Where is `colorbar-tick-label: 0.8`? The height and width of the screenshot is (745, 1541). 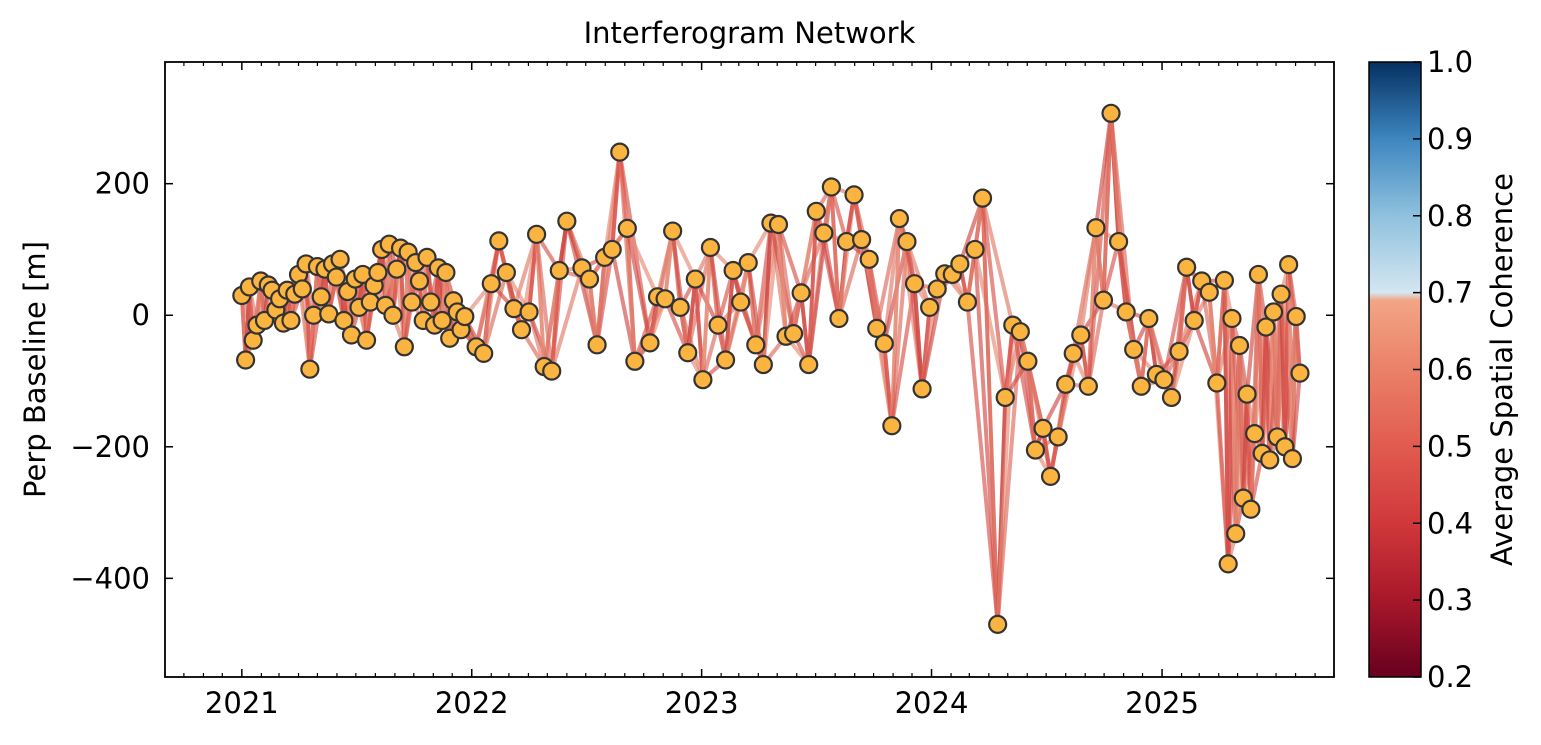 colorbar-tick-label: 0.8 is located at coordinates (1450, 216).